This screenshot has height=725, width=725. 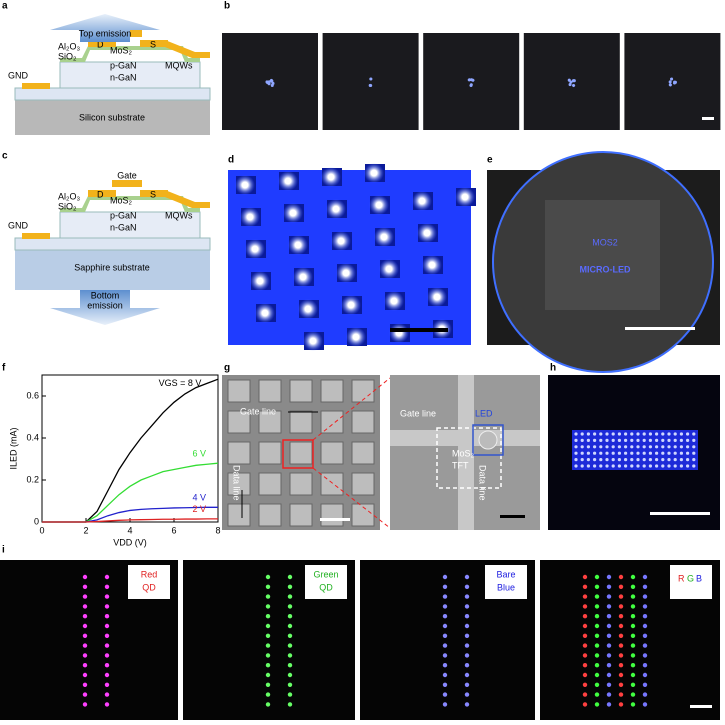 I want to click on series-line, so click(x=130, y=520).